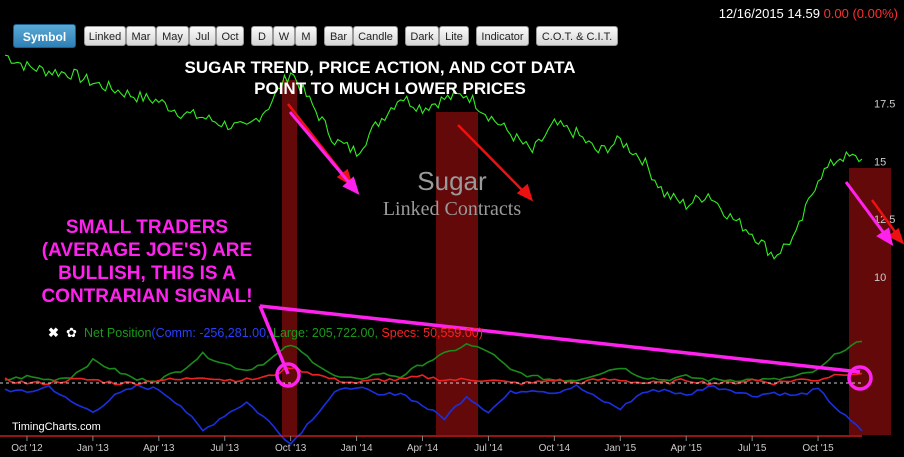 This screenshot has width=904, height=457. I want to click on small-traders-line-4: CONTRARIAN SIGNAL!, so click(146, 296).